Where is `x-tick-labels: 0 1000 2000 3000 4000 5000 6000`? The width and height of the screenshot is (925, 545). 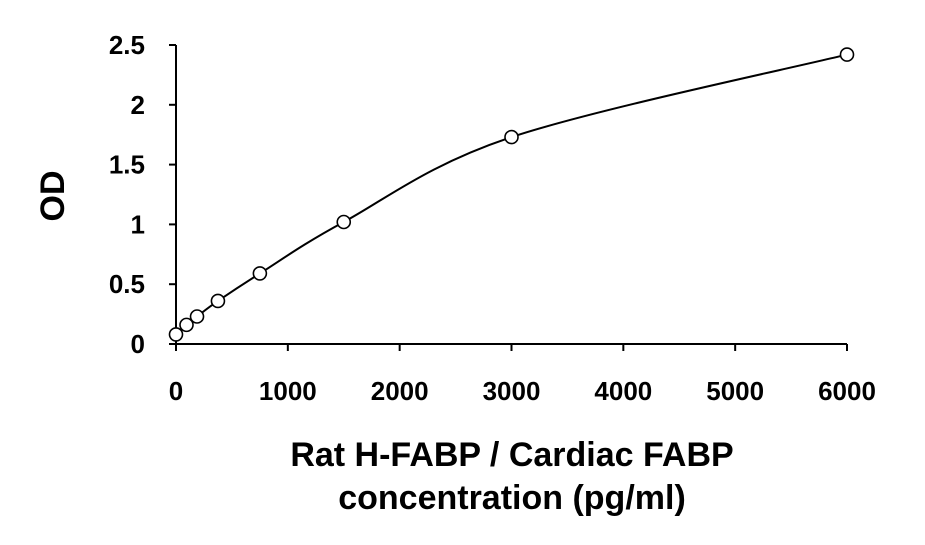 x-tick-labels: 0 1000 2000 3000 4000 5000 6000 is located at coordinates (522, 391).